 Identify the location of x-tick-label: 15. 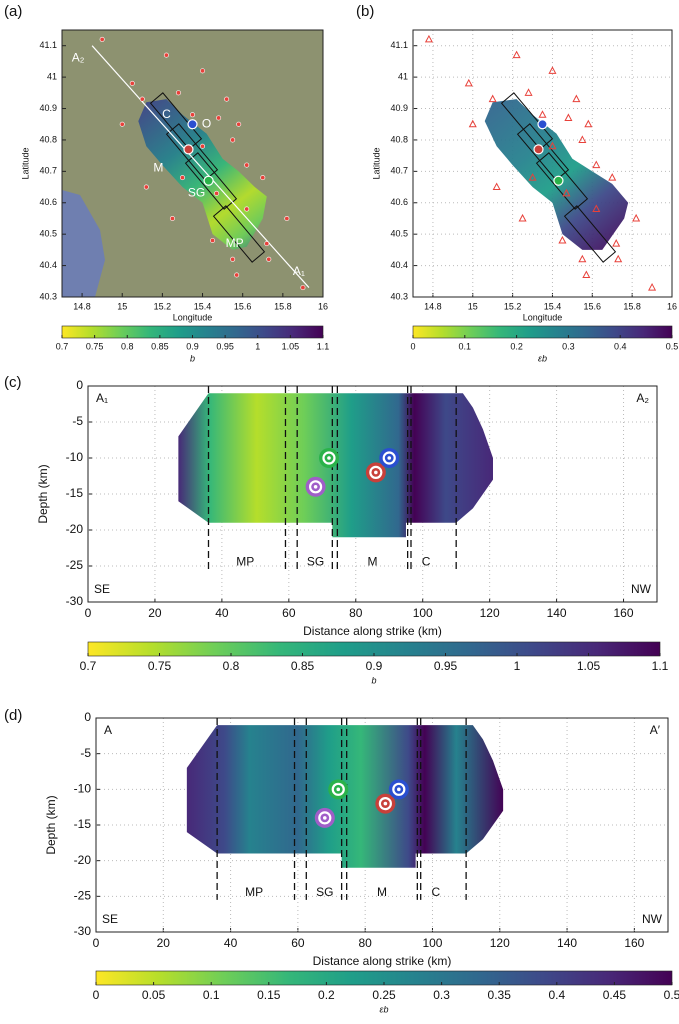
(122, 306).